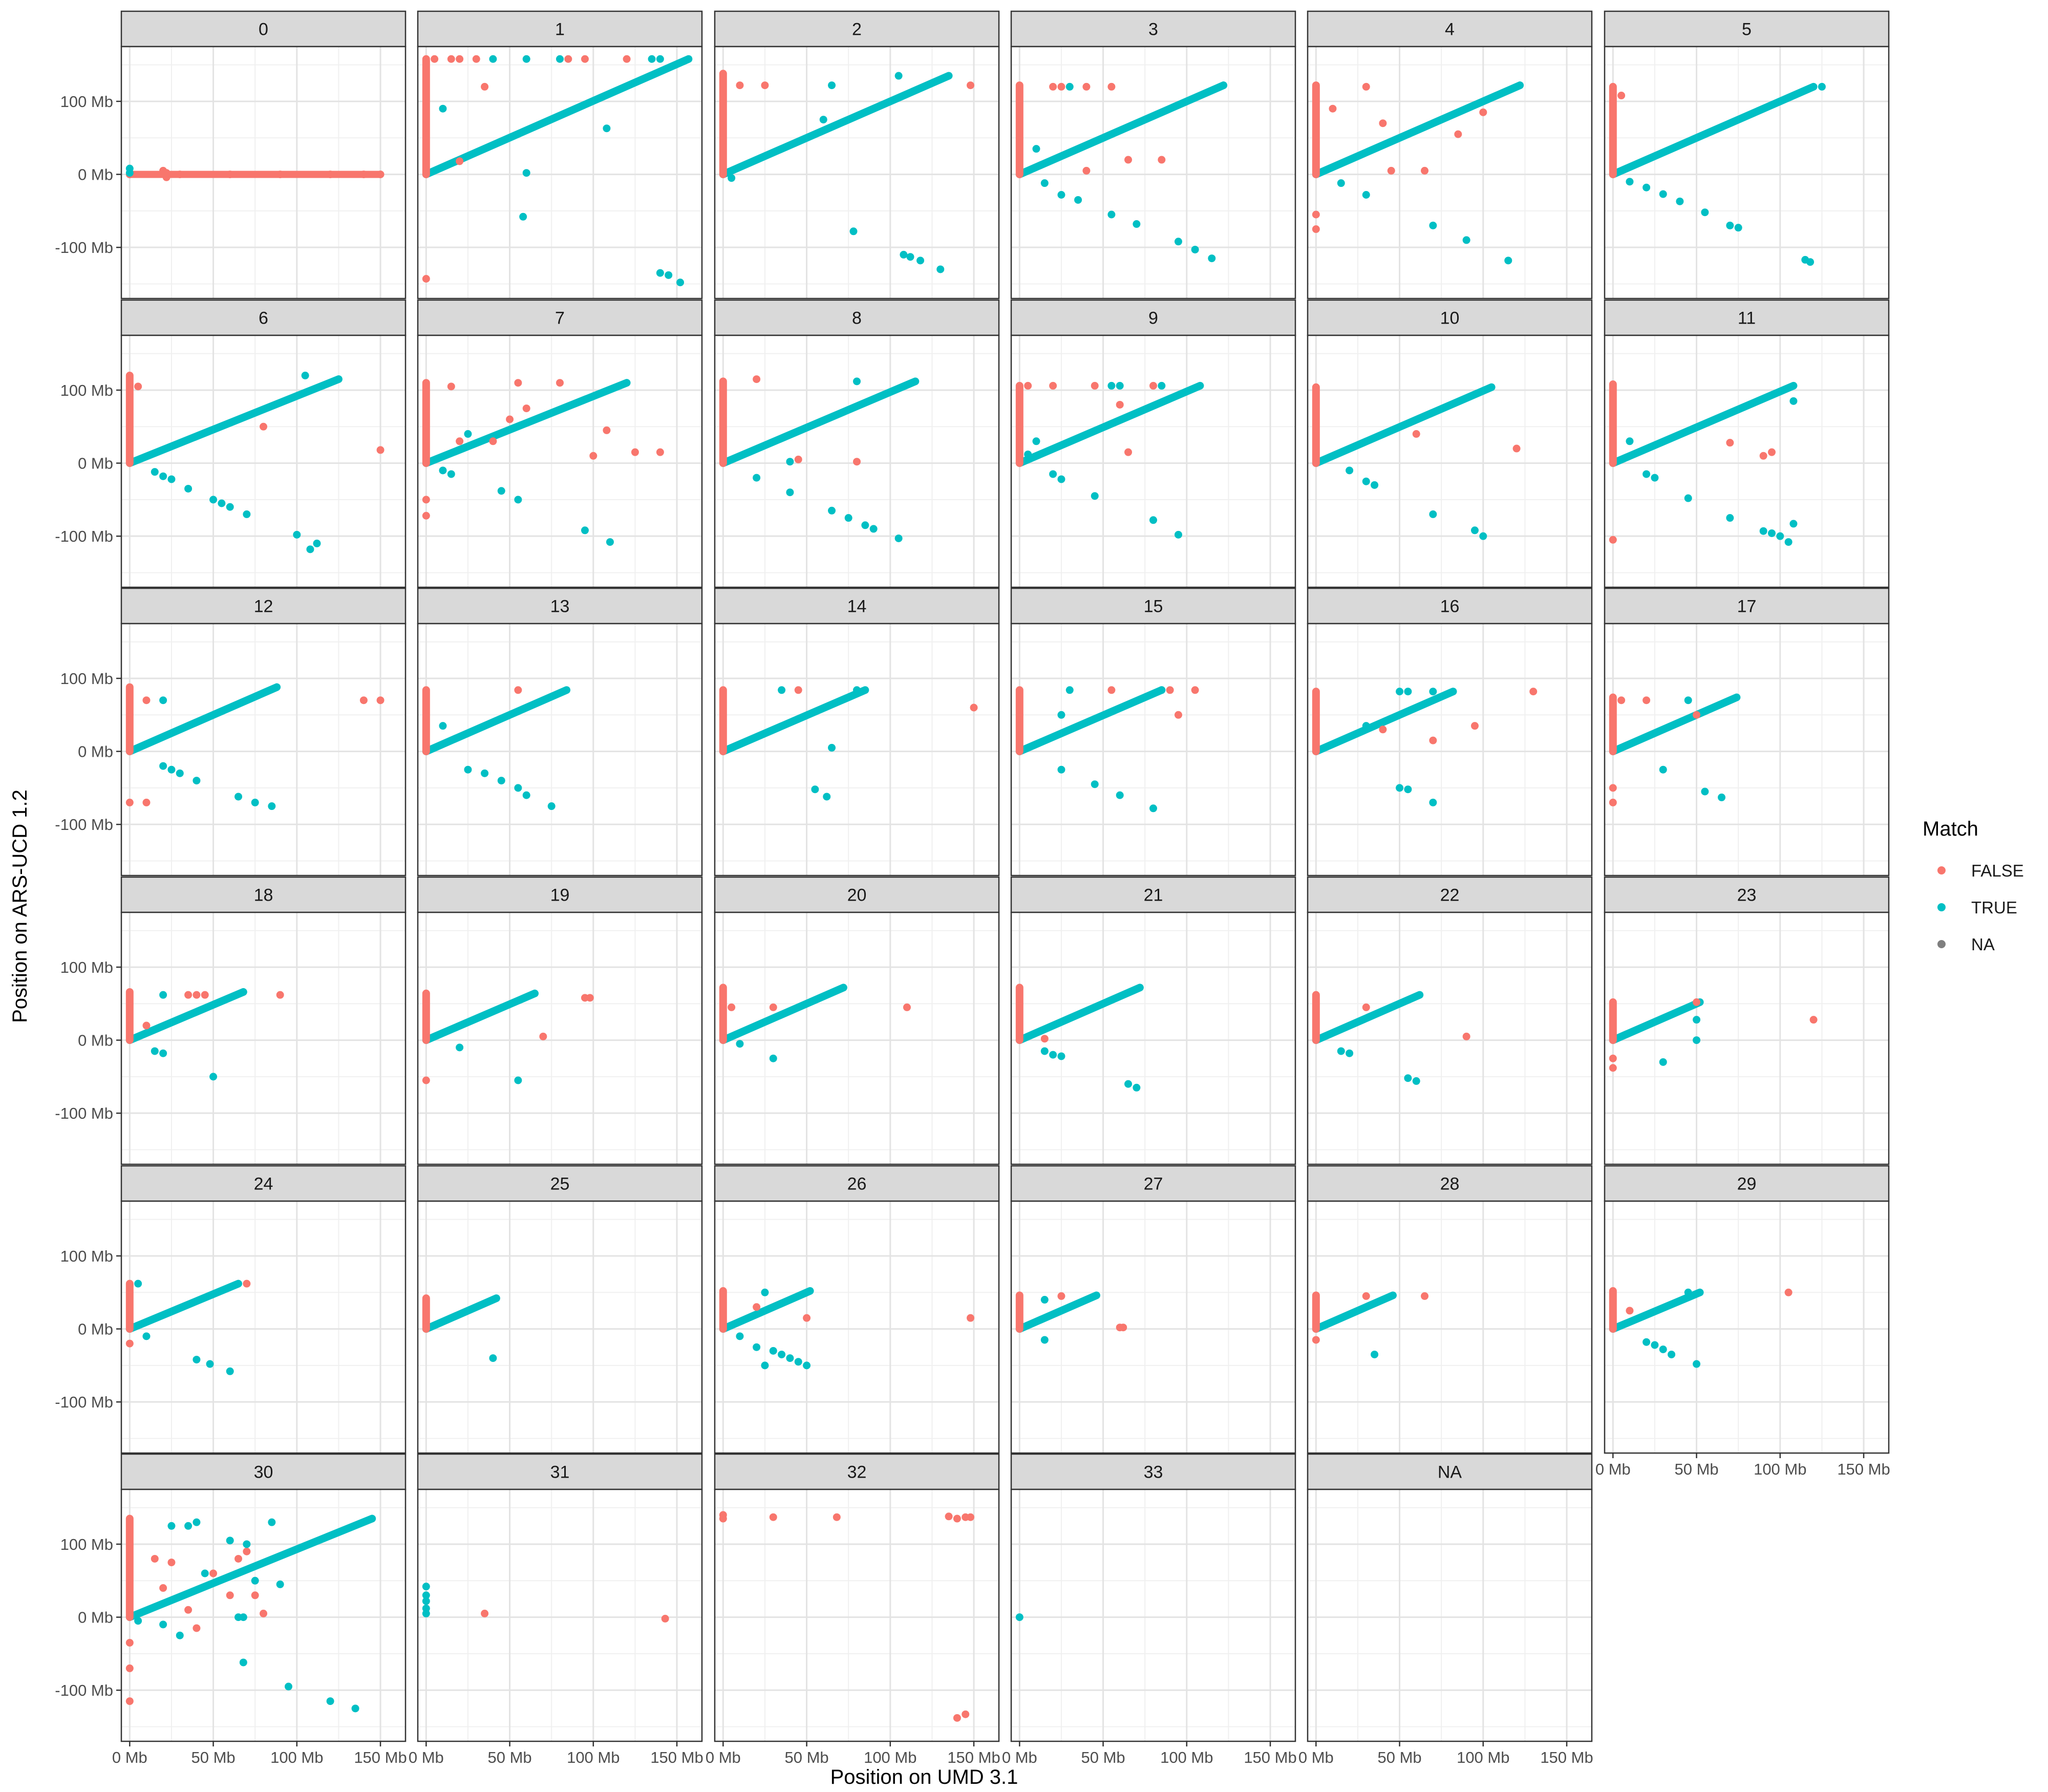  I want to click on legend-title: Match, so click(1950, 829).